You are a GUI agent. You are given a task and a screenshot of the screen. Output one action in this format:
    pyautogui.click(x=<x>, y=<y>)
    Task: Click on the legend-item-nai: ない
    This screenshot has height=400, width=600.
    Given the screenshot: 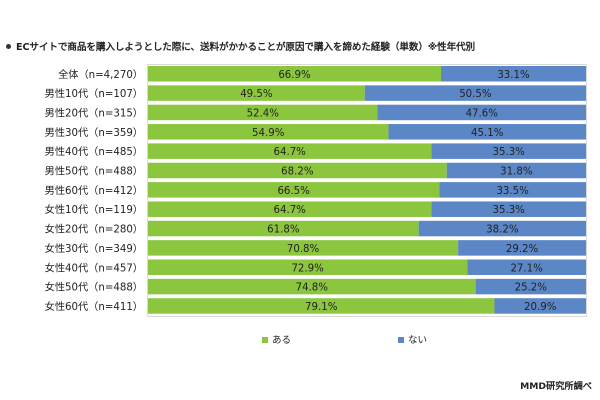 What is the action you would take?
    pyautogui.click(x=412, y=339)
    